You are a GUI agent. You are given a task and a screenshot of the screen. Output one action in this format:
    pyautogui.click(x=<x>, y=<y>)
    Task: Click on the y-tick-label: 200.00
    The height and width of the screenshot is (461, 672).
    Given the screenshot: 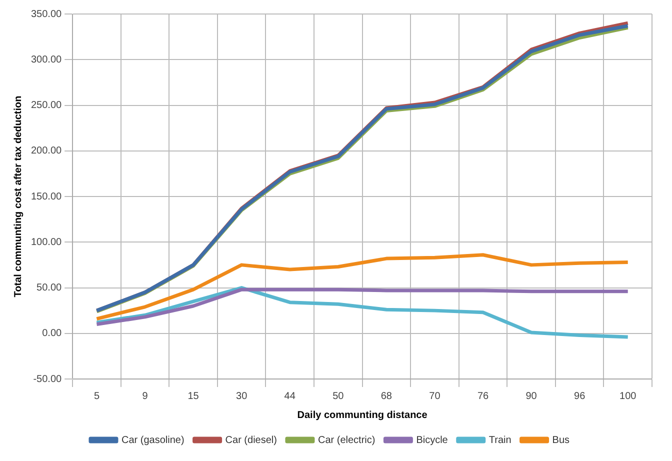 What is the action you would take?
    pyautogui.click(x=46, y=151)
    